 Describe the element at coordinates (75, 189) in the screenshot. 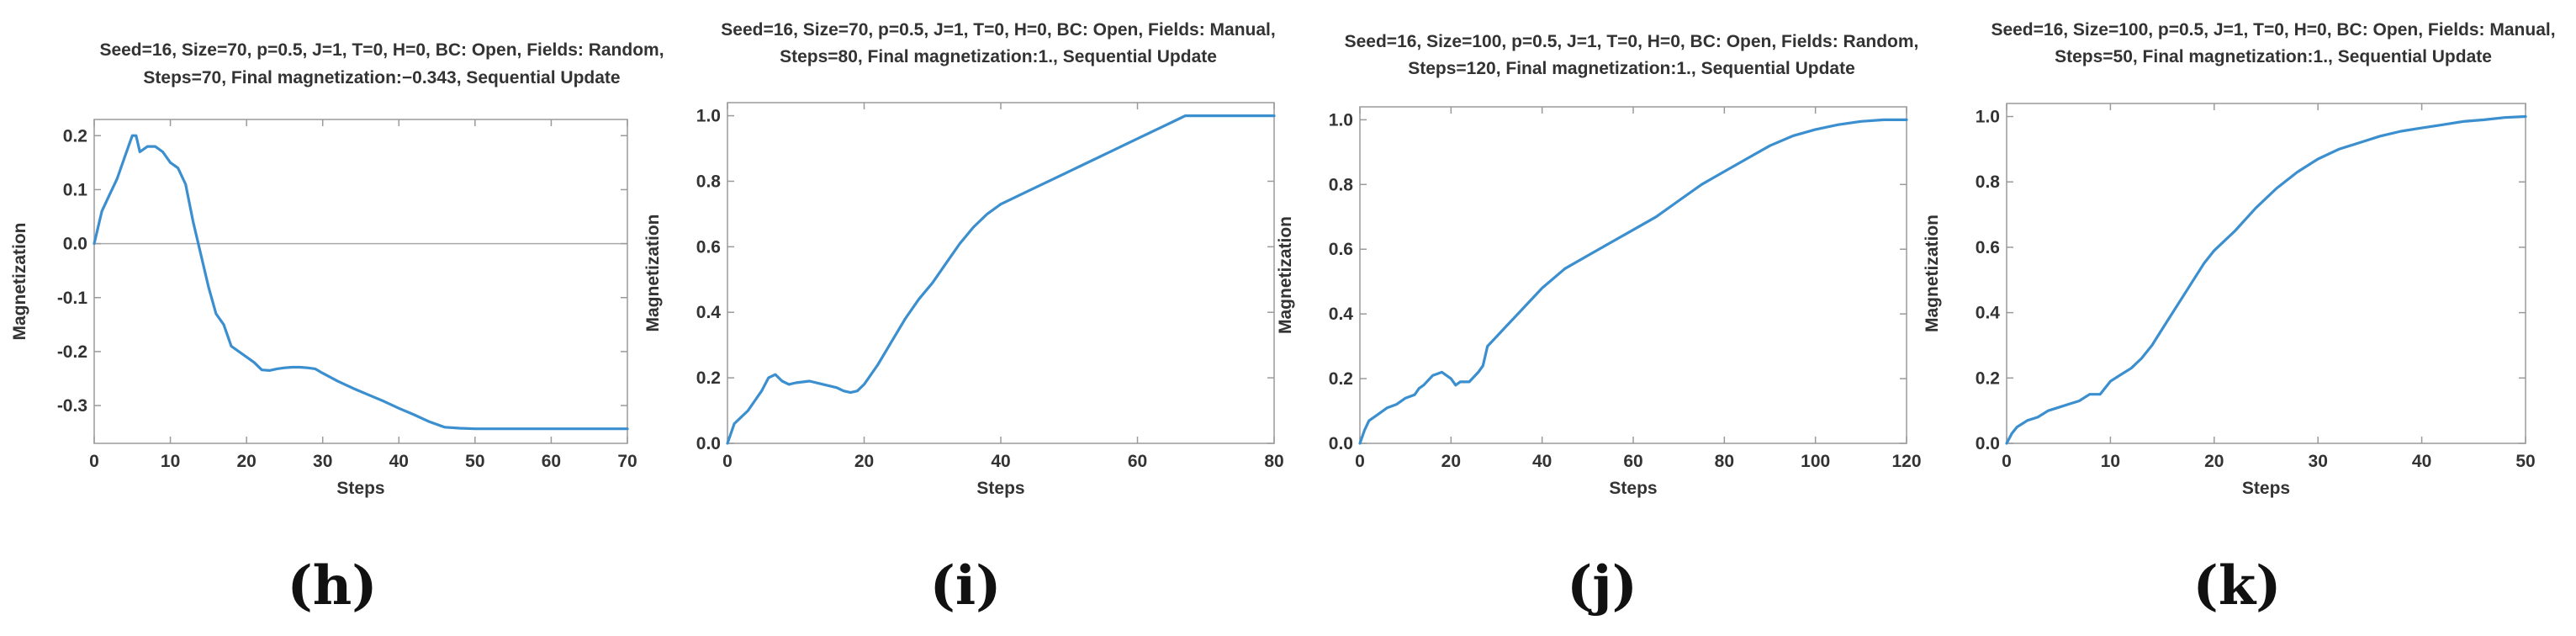

I see `y-tick-label: 0.1` at that location.